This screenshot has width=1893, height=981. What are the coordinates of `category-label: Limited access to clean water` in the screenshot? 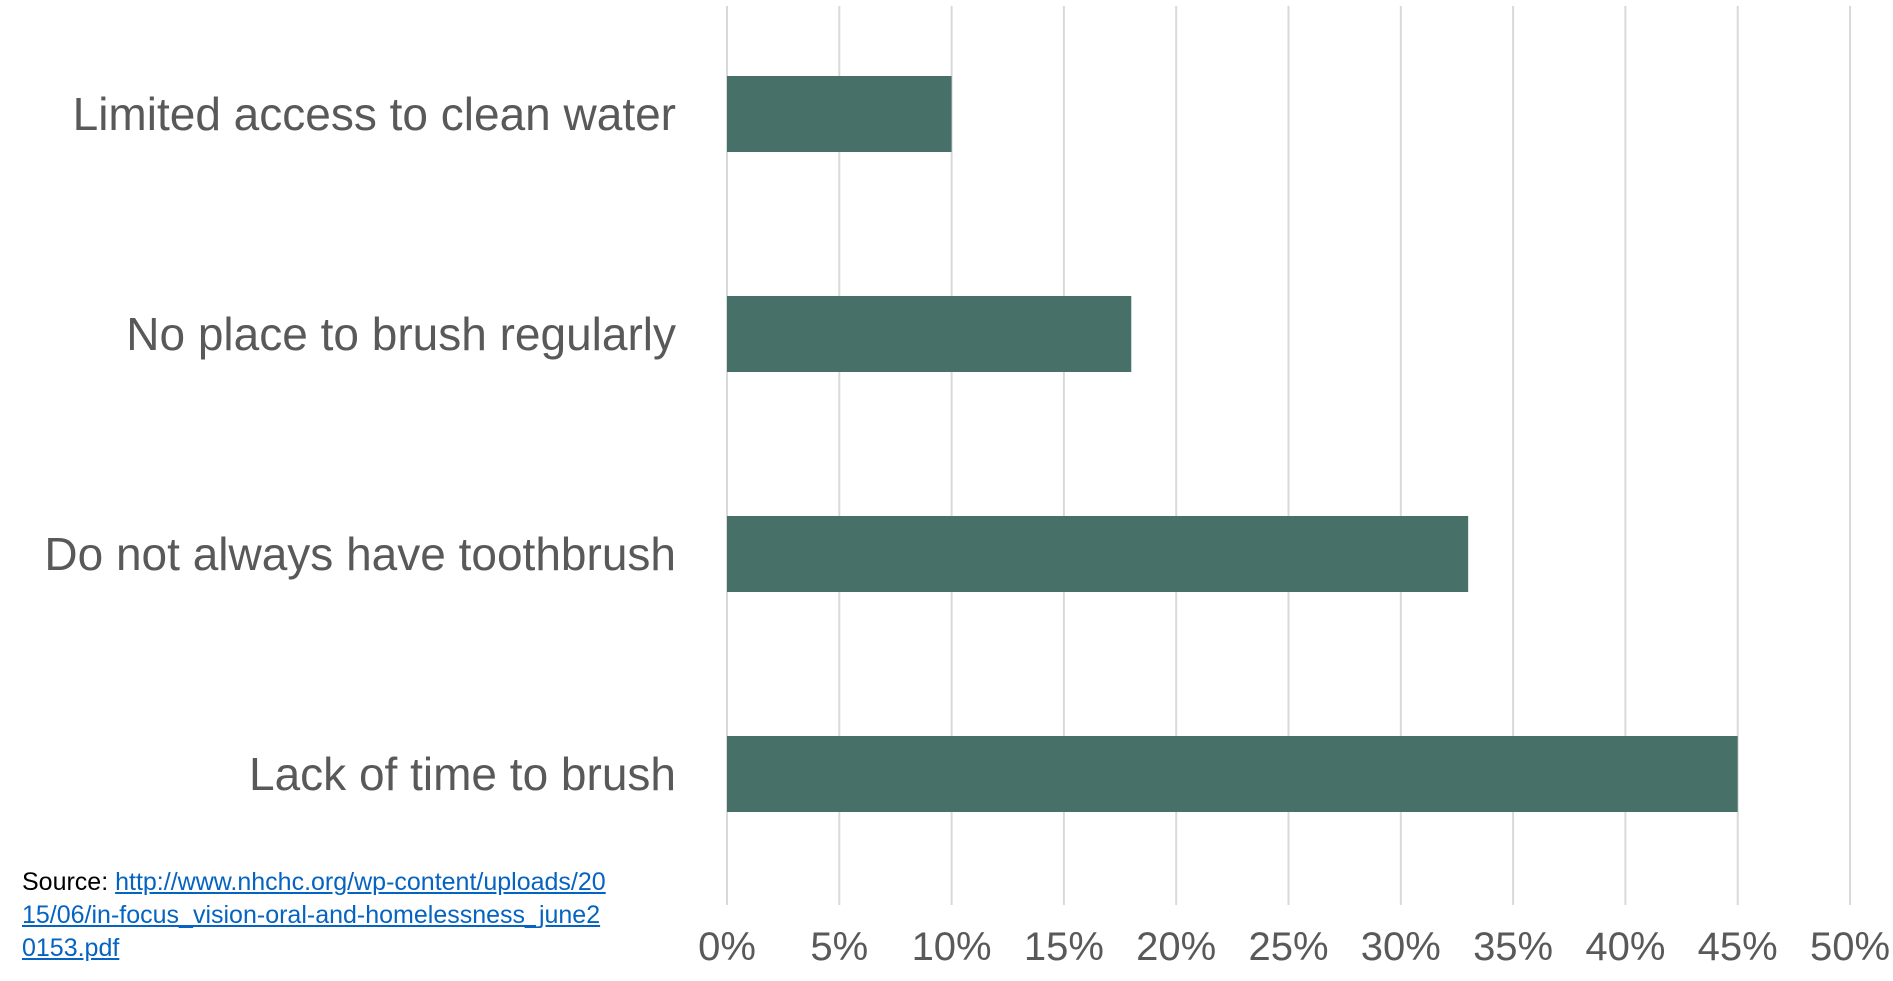 It's located at (374, 114).